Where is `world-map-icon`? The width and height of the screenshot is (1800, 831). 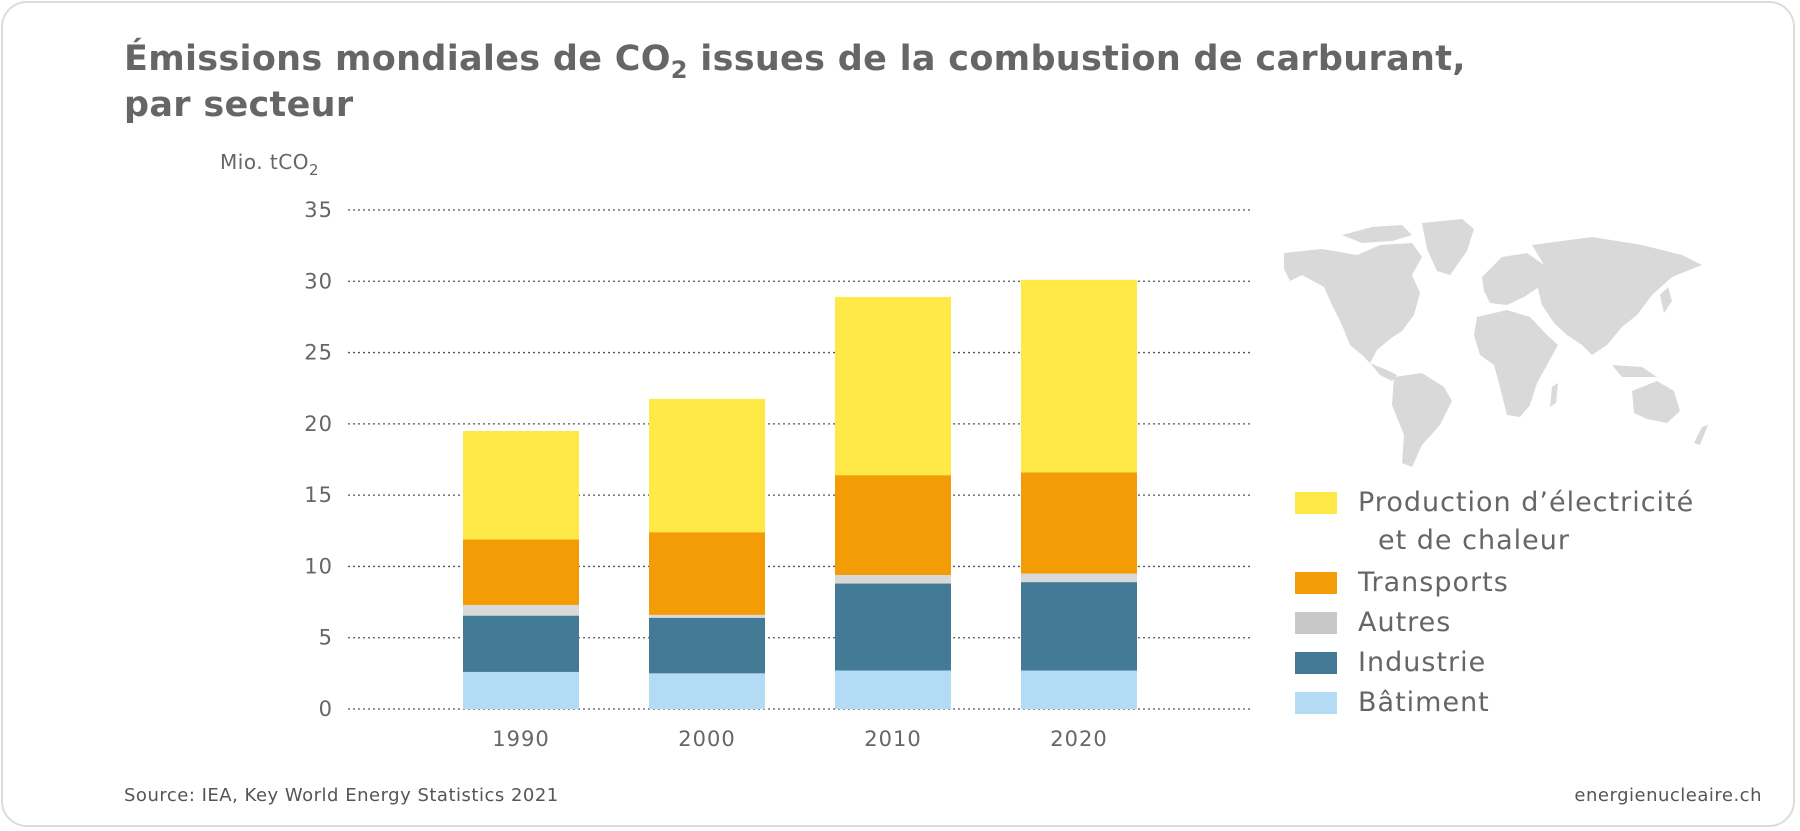 world-map-icon is located at coordinates (1496, 343).